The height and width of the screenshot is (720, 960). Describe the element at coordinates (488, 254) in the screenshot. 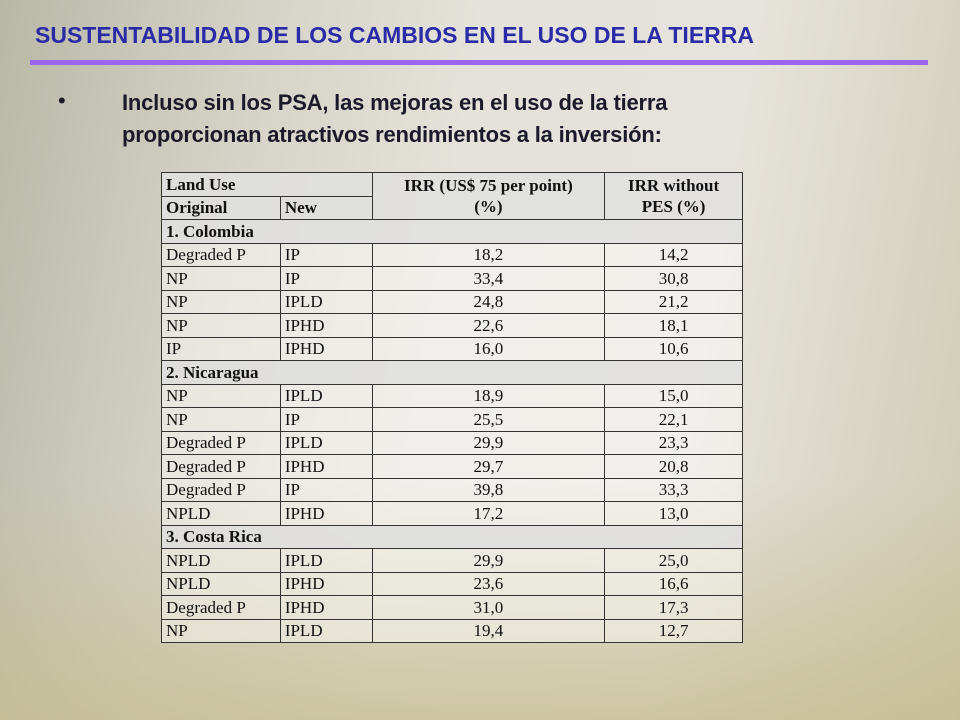

I see `table-cell: 18,2` at that location.